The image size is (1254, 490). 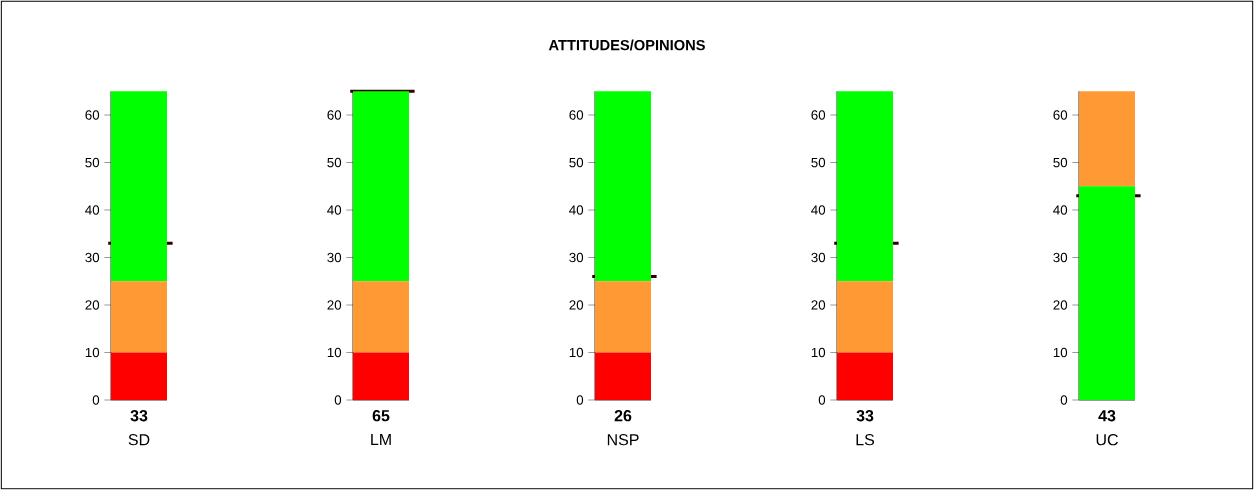 I want to click on x-tick-label: NSP, so click(x=623, y=440).